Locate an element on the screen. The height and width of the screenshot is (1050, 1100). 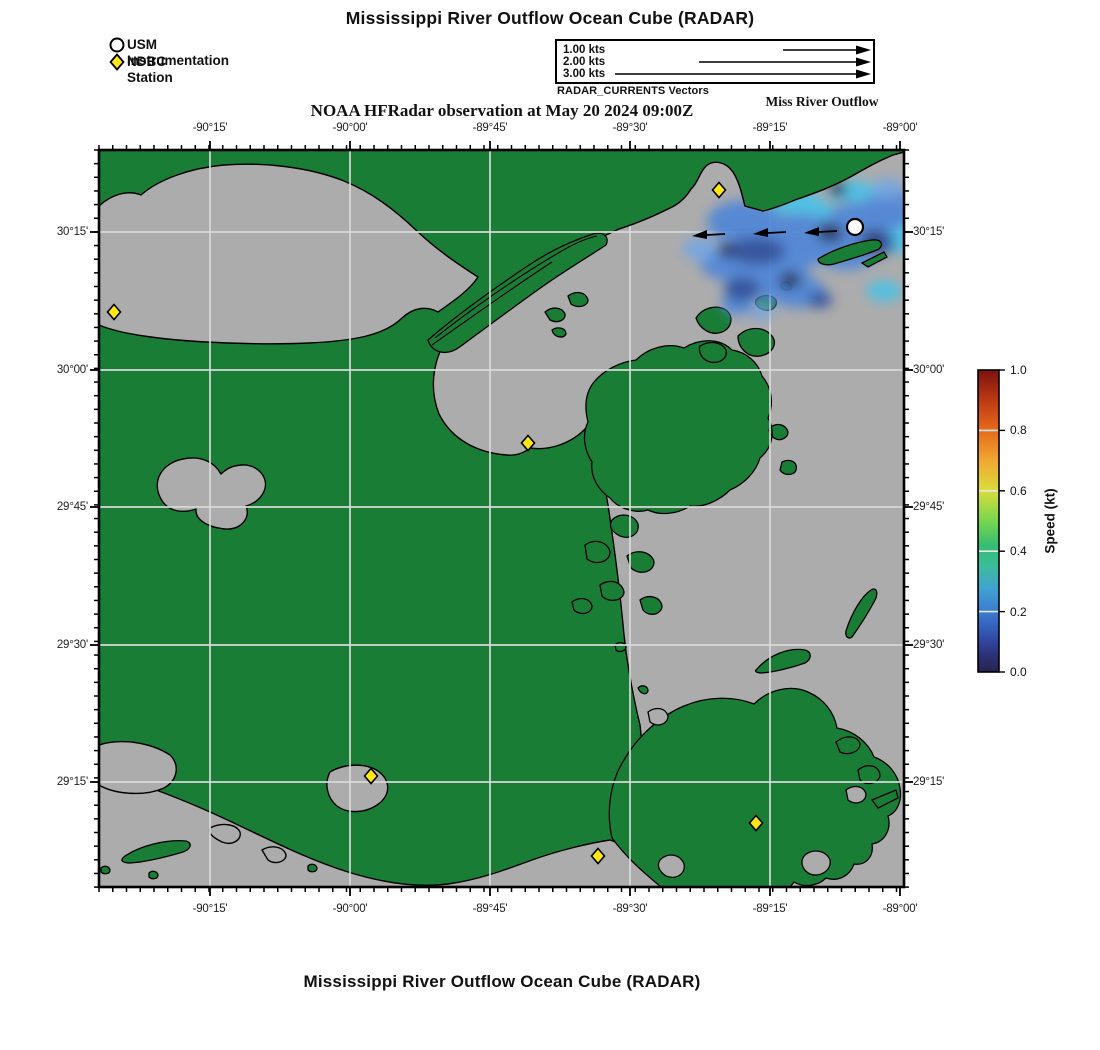
y-tick-label-right: 30°15' is located at coordinates (929, 232).